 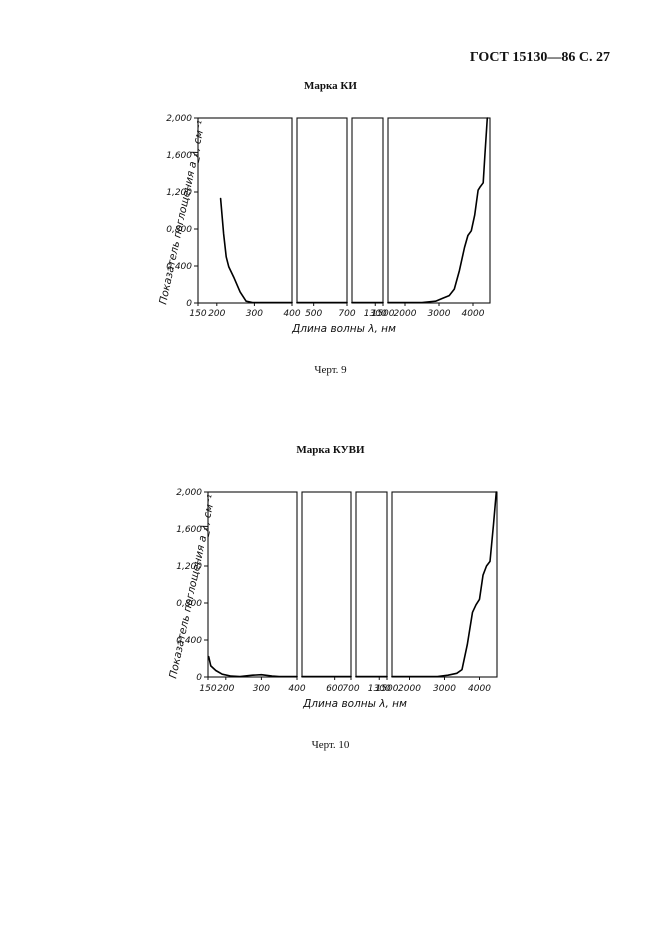 What do you see at coordinates (334, 689) in the screenshot?
I see `x-tick-label: 600` at bounding box center [334, 689].